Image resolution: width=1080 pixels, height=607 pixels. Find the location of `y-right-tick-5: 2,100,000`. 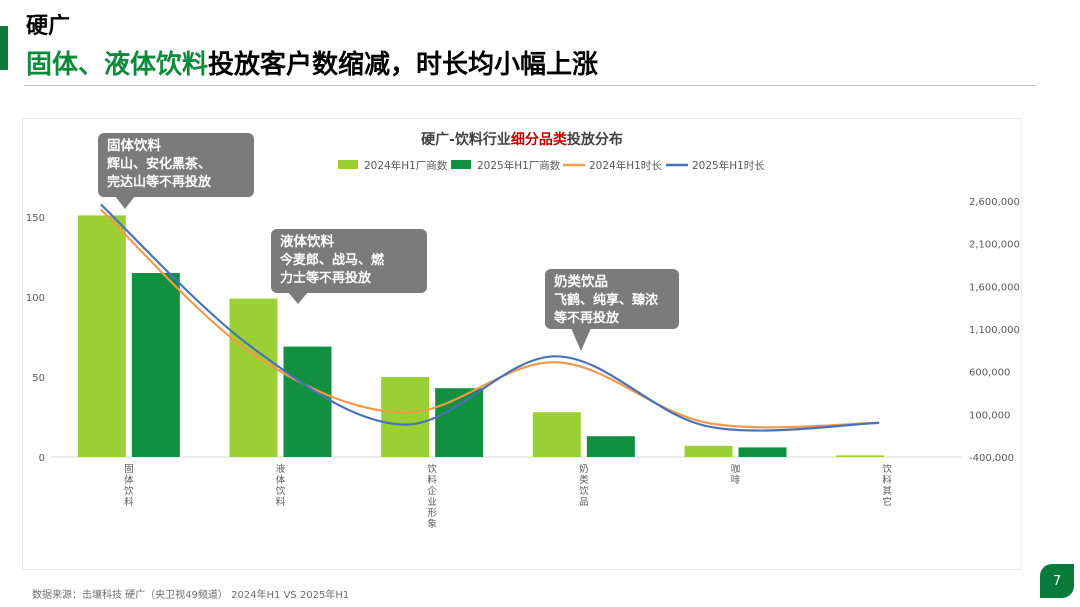

y-right-tick-5: 2,100,000 is located at coordinates (994, 245).